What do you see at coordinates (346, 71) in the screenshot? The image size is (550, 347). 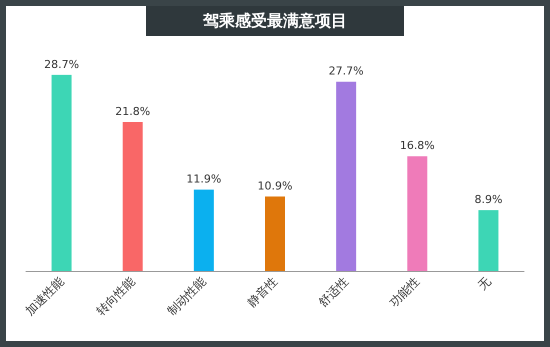 I see `data-label: 27.7%` at bounding box center [346, 71].